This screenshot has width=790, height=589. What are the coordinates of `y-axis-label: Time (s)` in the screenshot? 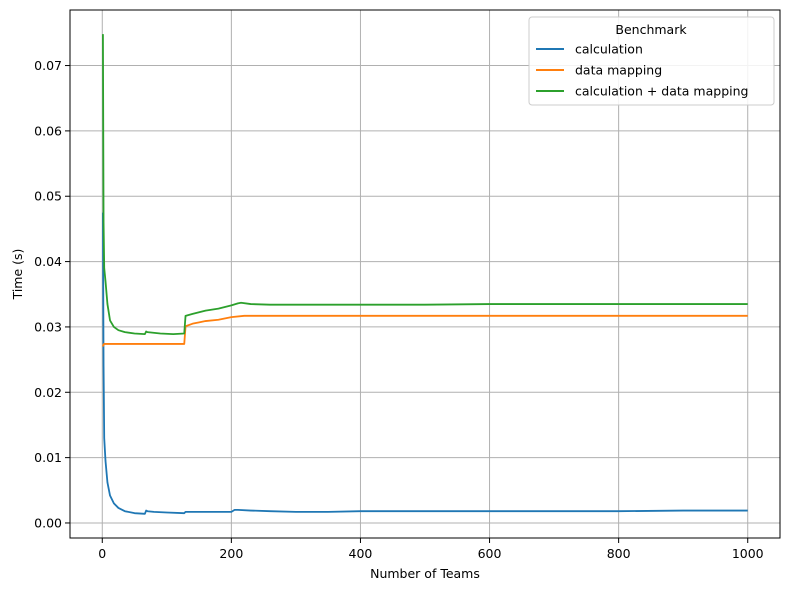 It's located at (17, 275).